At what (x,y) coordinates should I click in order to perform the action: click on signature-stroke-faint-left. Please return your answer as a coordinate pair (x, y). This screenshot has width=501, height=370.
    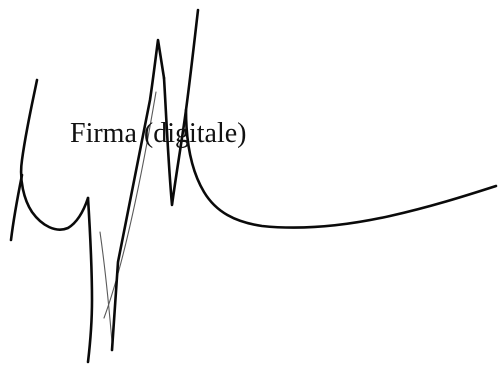
    Looking at the image, I should click on (106, 287).